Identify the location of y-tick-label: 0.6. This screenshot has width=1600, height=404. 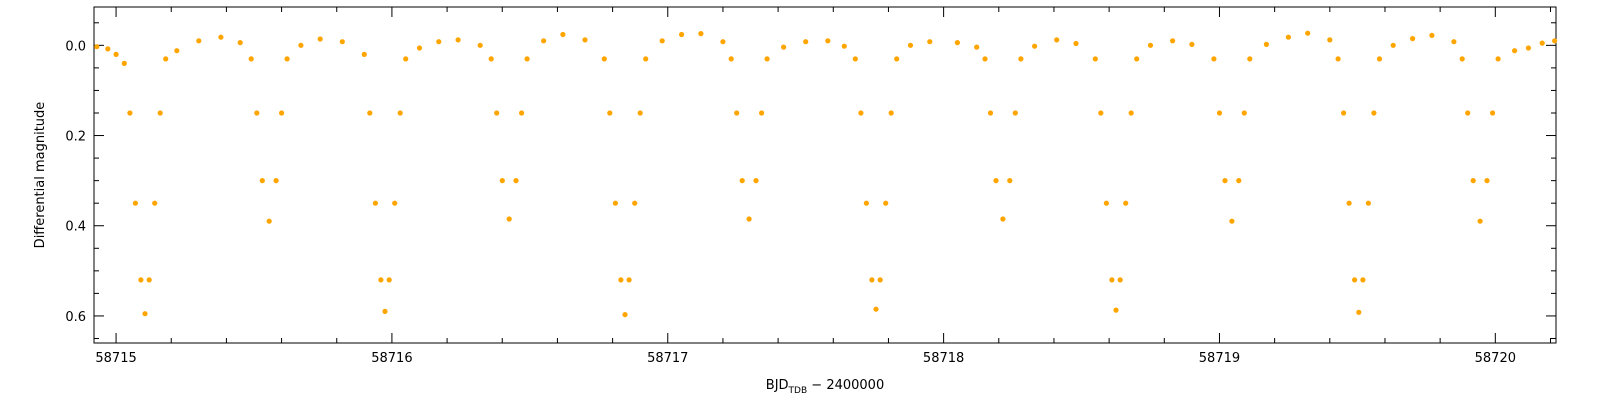
(75, 317).